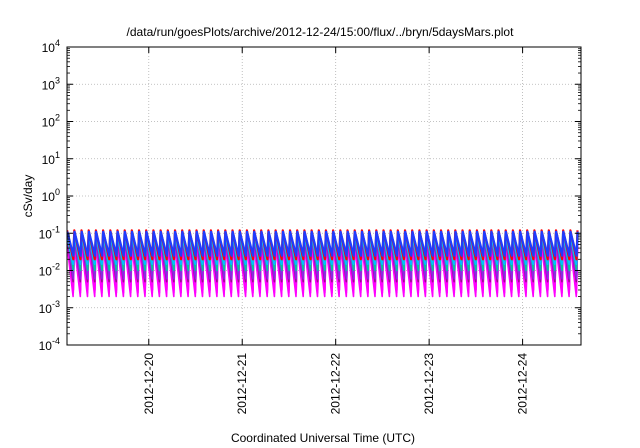  What do you see at coordinates (523, 384) in the screenshot?
I see `x-tick-label: 2012-12-24` at bounding box center [523, 384].